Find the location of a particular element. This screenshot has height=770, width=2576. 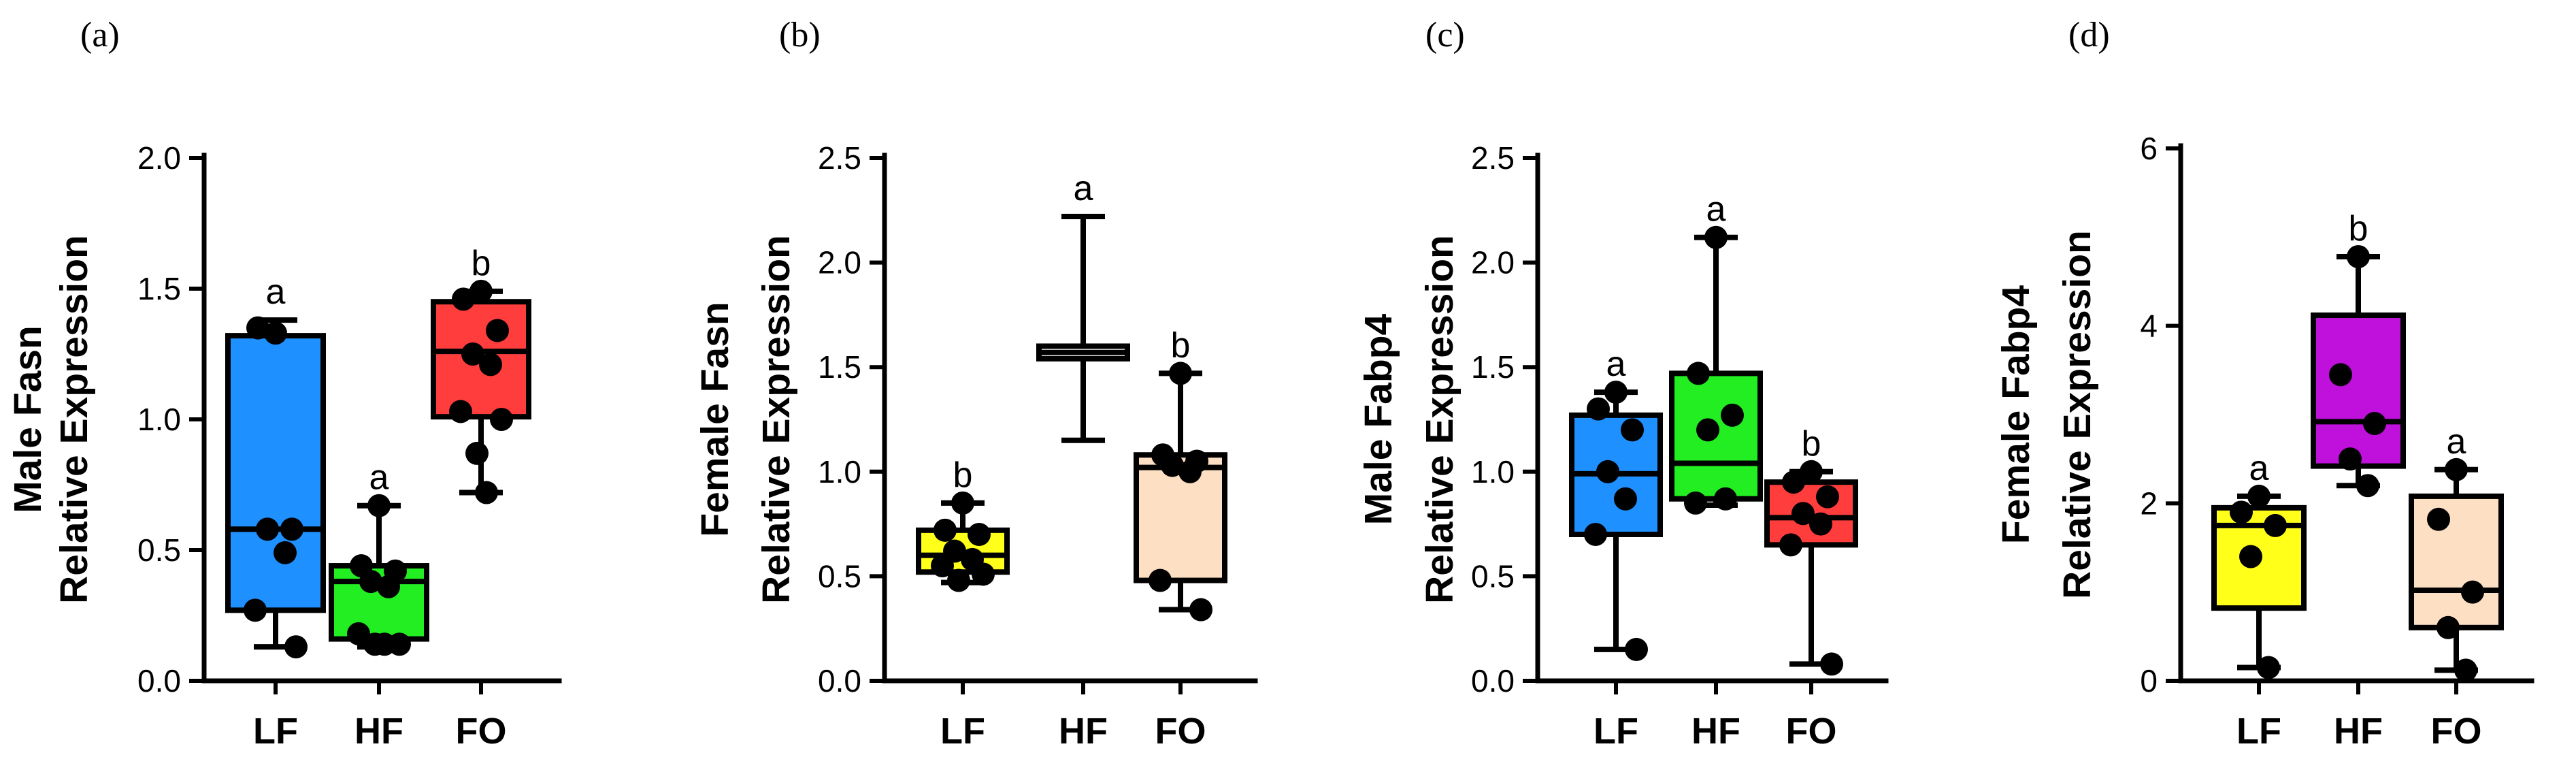

y-axis-title-line-1: Male Fabp4 is located at coordinates (1378, 420).